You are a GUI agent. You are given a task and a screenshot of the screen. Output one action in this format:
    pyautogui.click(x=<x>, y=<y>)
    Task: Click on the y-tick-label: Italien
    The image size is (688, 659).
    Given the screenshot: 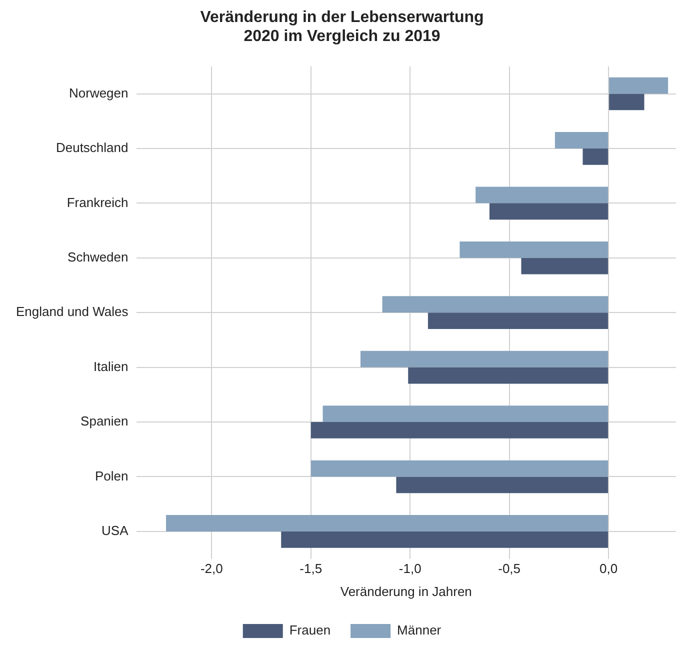 What is the action you would take?
    pyautogui.click(x=111, y=366)
    